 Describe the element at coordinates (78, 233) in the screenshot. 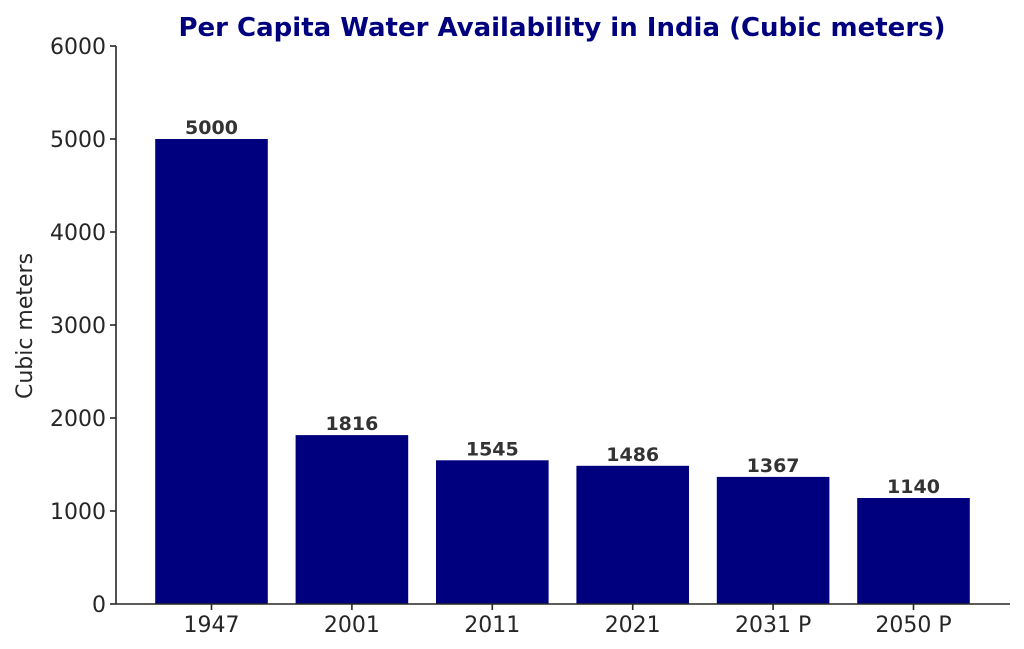

I see `y-tick-label: 4000` at that location.